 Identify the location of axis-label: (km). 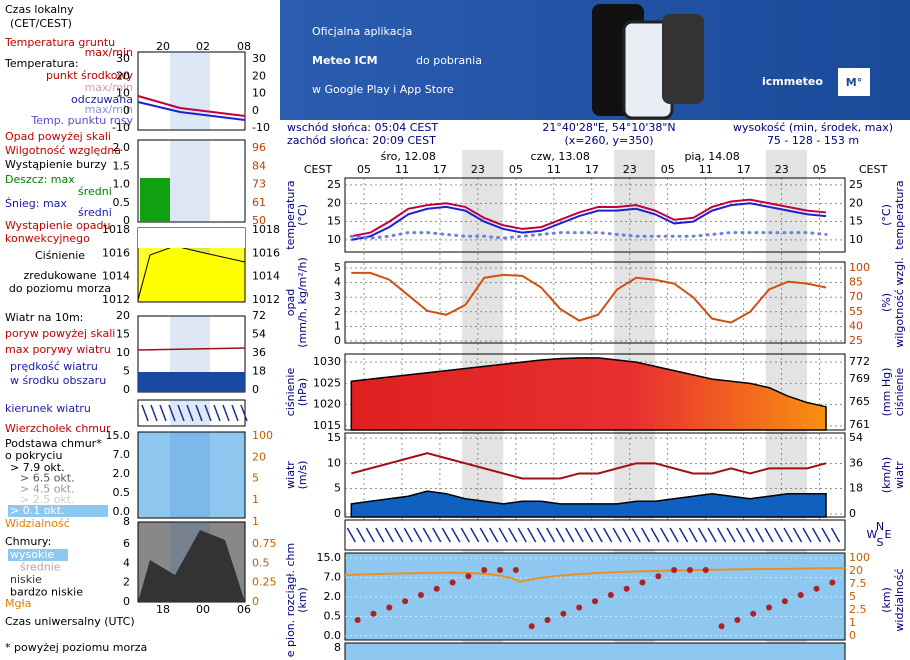
(302, 600).